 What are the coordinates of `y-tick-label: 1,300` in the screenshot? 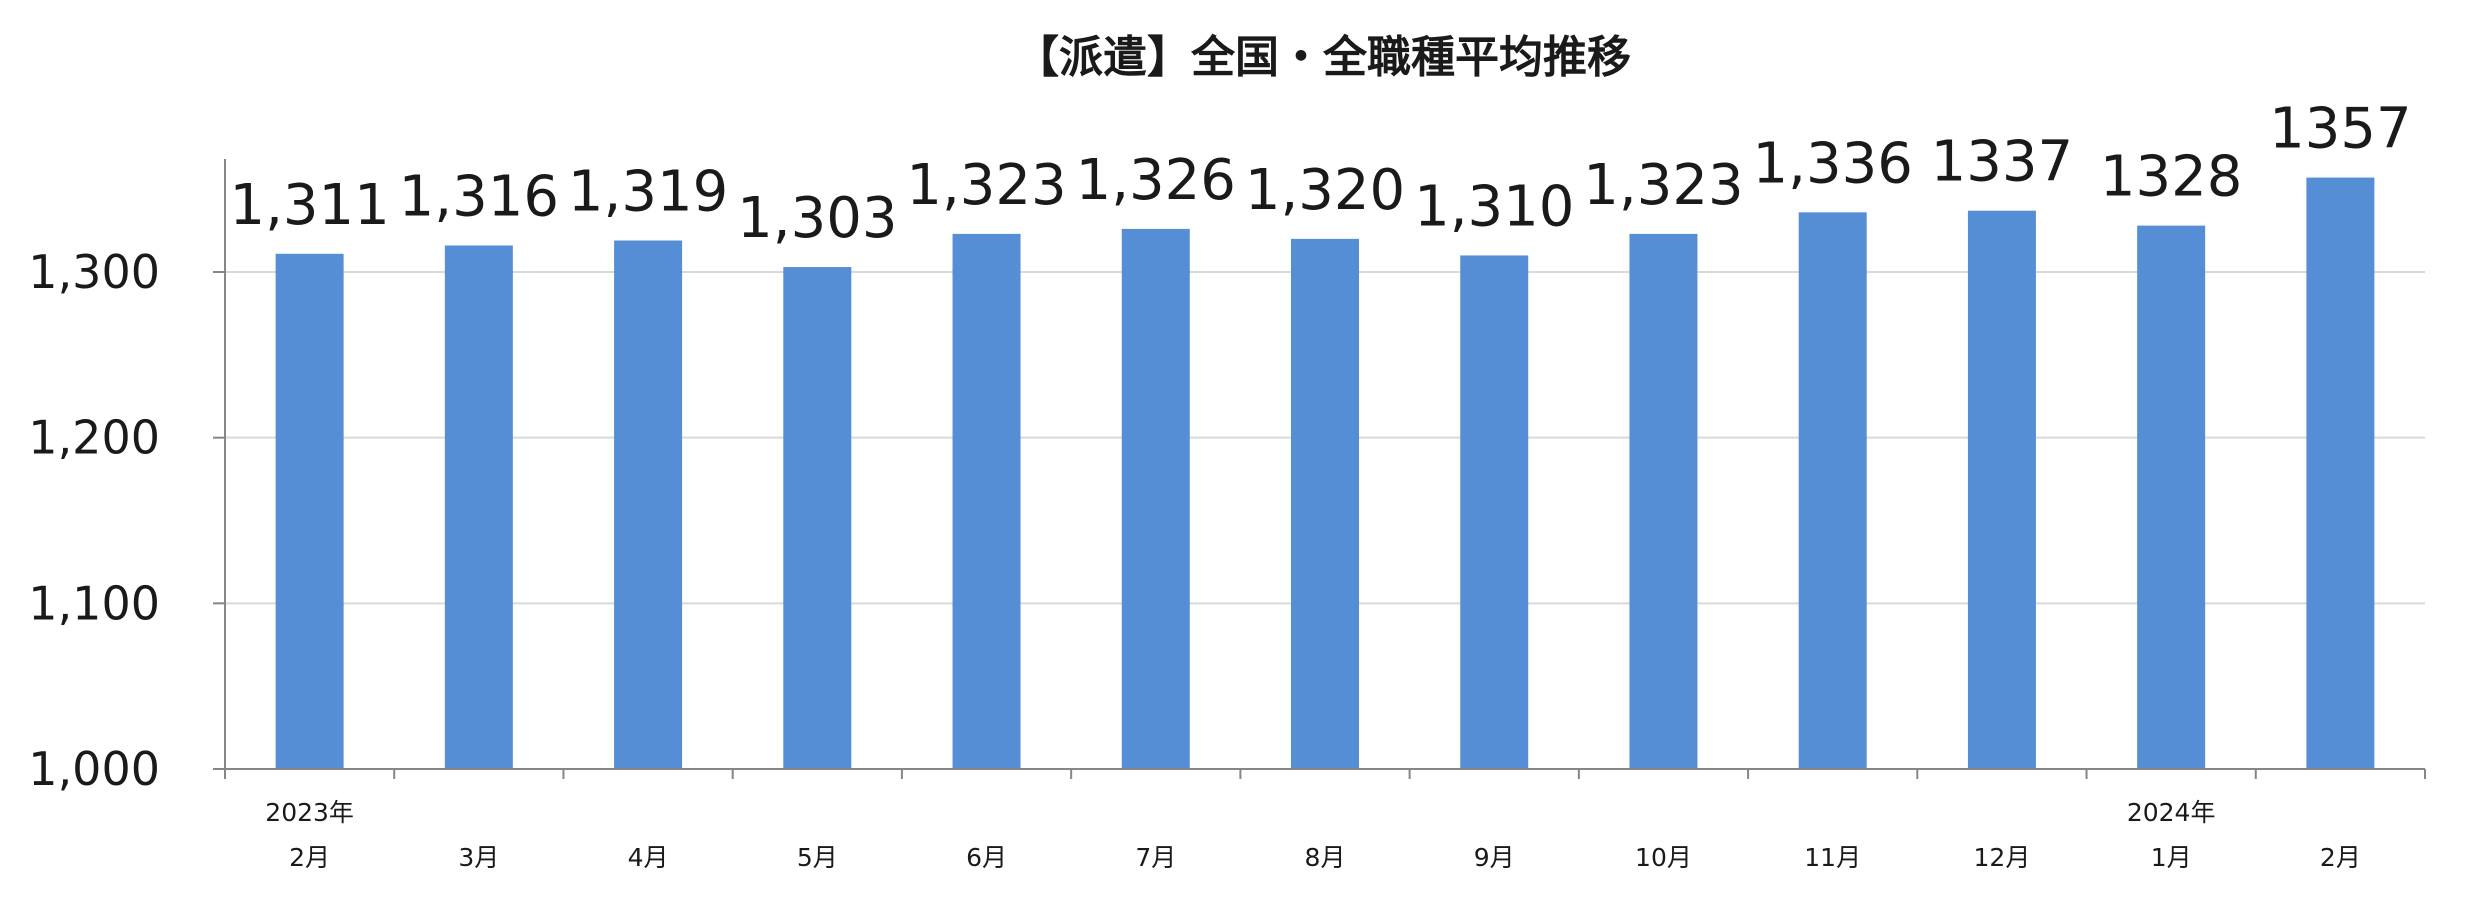 It's located at (94, 272).